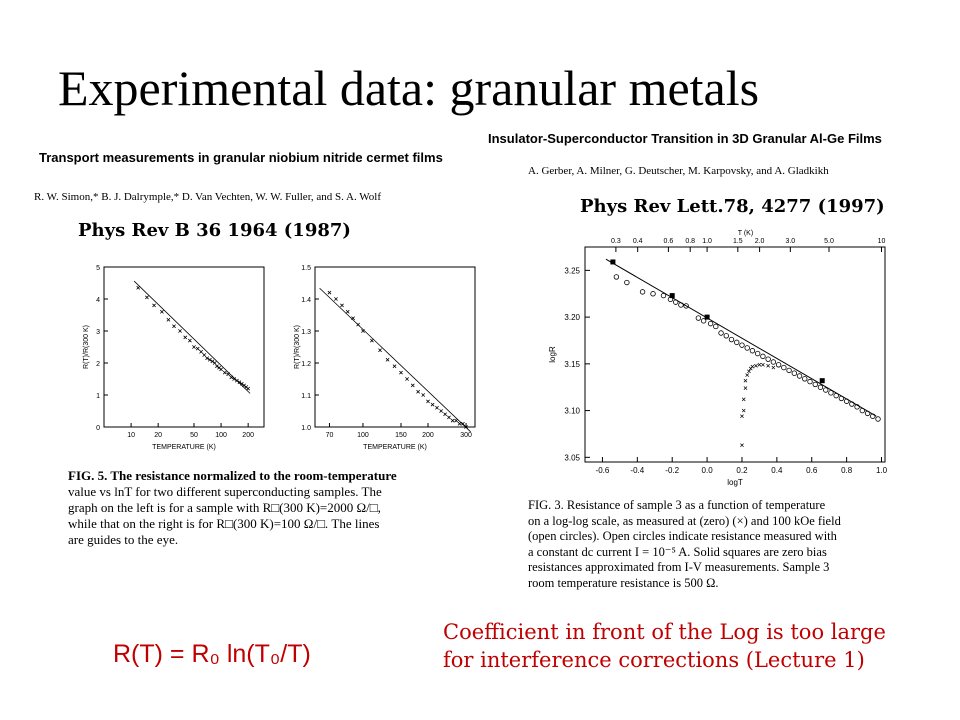 The image size is (960, 720). I want to click on left-a-xtick-label: 50, so click(194, 435).